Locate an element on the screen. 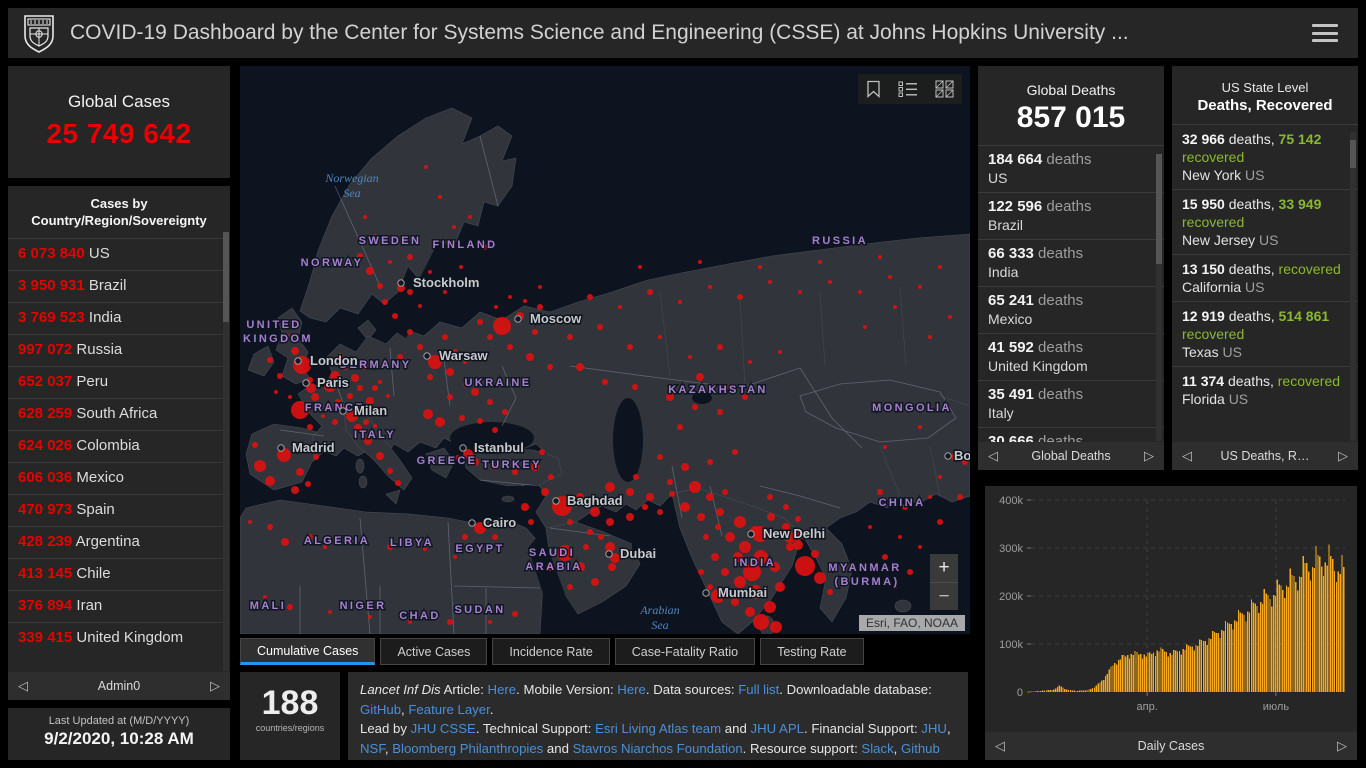 This screenshot has width=1366, height=768. us-scrollbar is located at coordinates (1353, 286).